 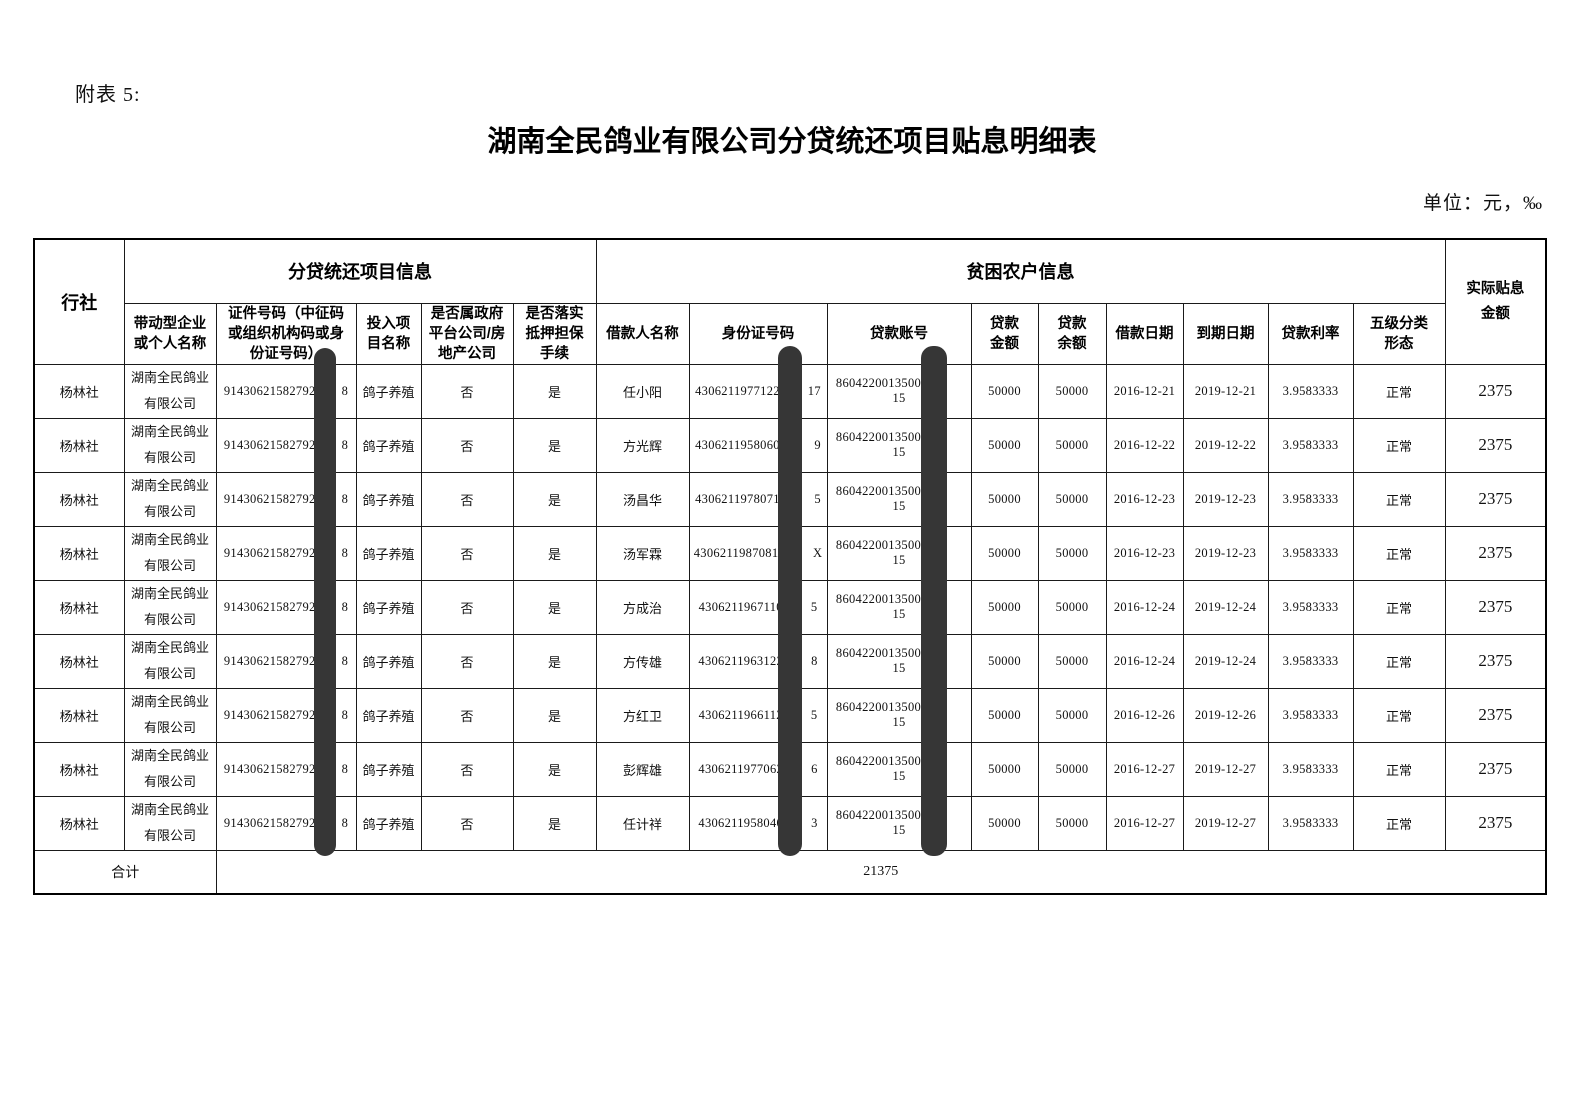 I want to click on cell-borrower-name: 方成治, so click(x=642, y=607).